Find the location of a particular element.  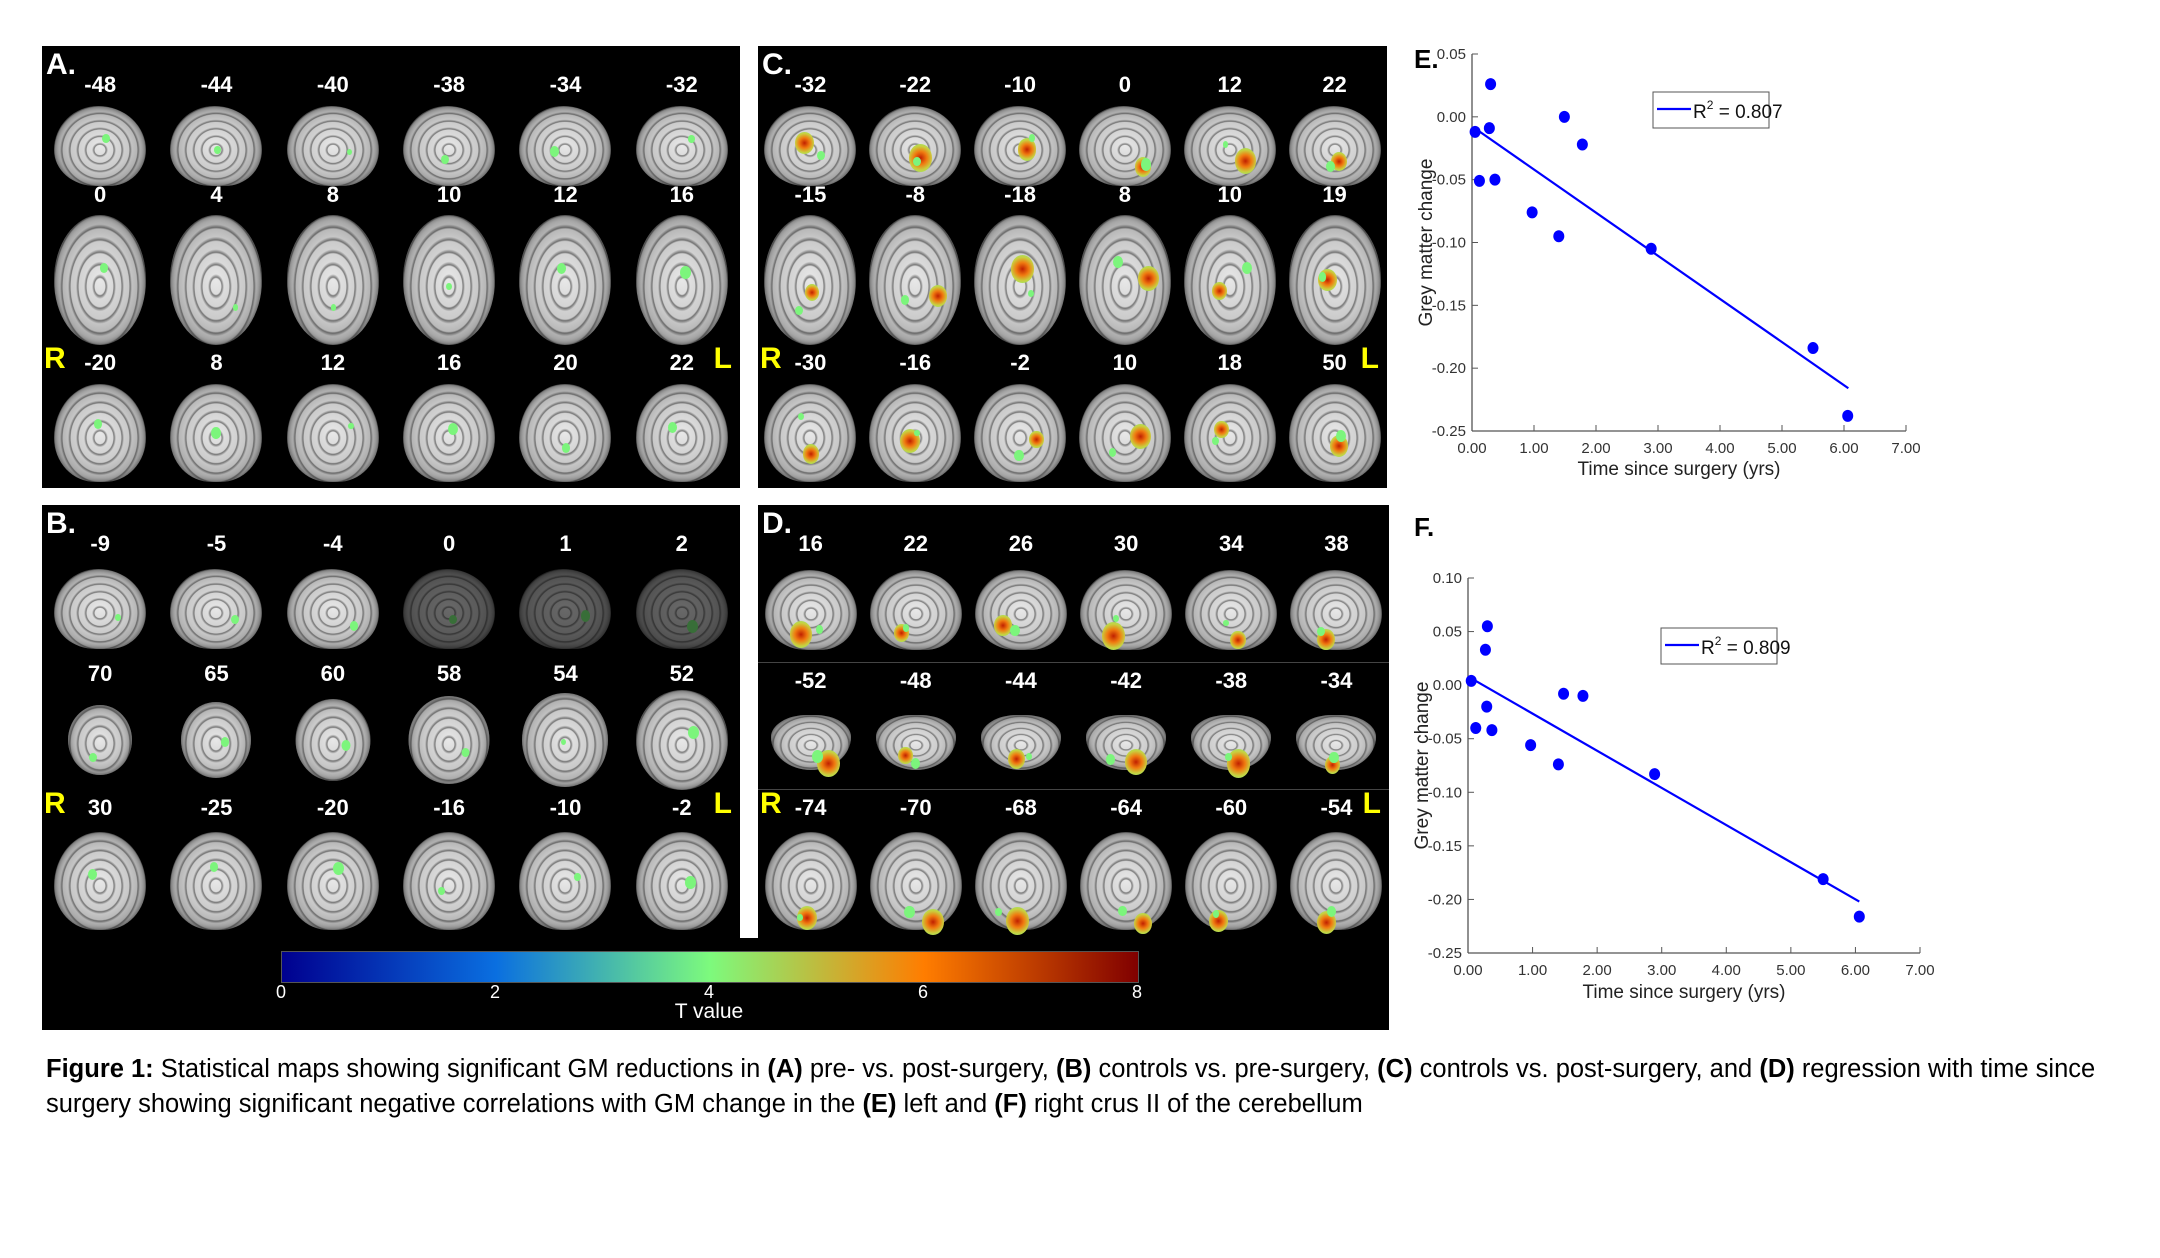

caption-bold-segment: (C) is located at coordinates (1395, 1069).